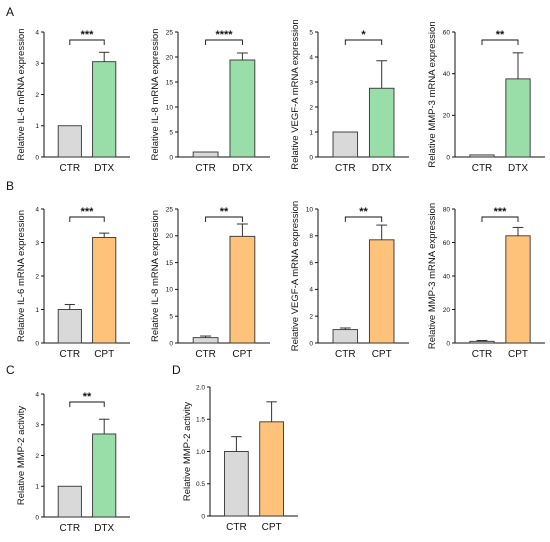 Image resolution: width=550 pixels, height=542 pixels. Describe the element at coordinates (447, 209) in the screenshot. I see `y-tick-label: 80` at that location.